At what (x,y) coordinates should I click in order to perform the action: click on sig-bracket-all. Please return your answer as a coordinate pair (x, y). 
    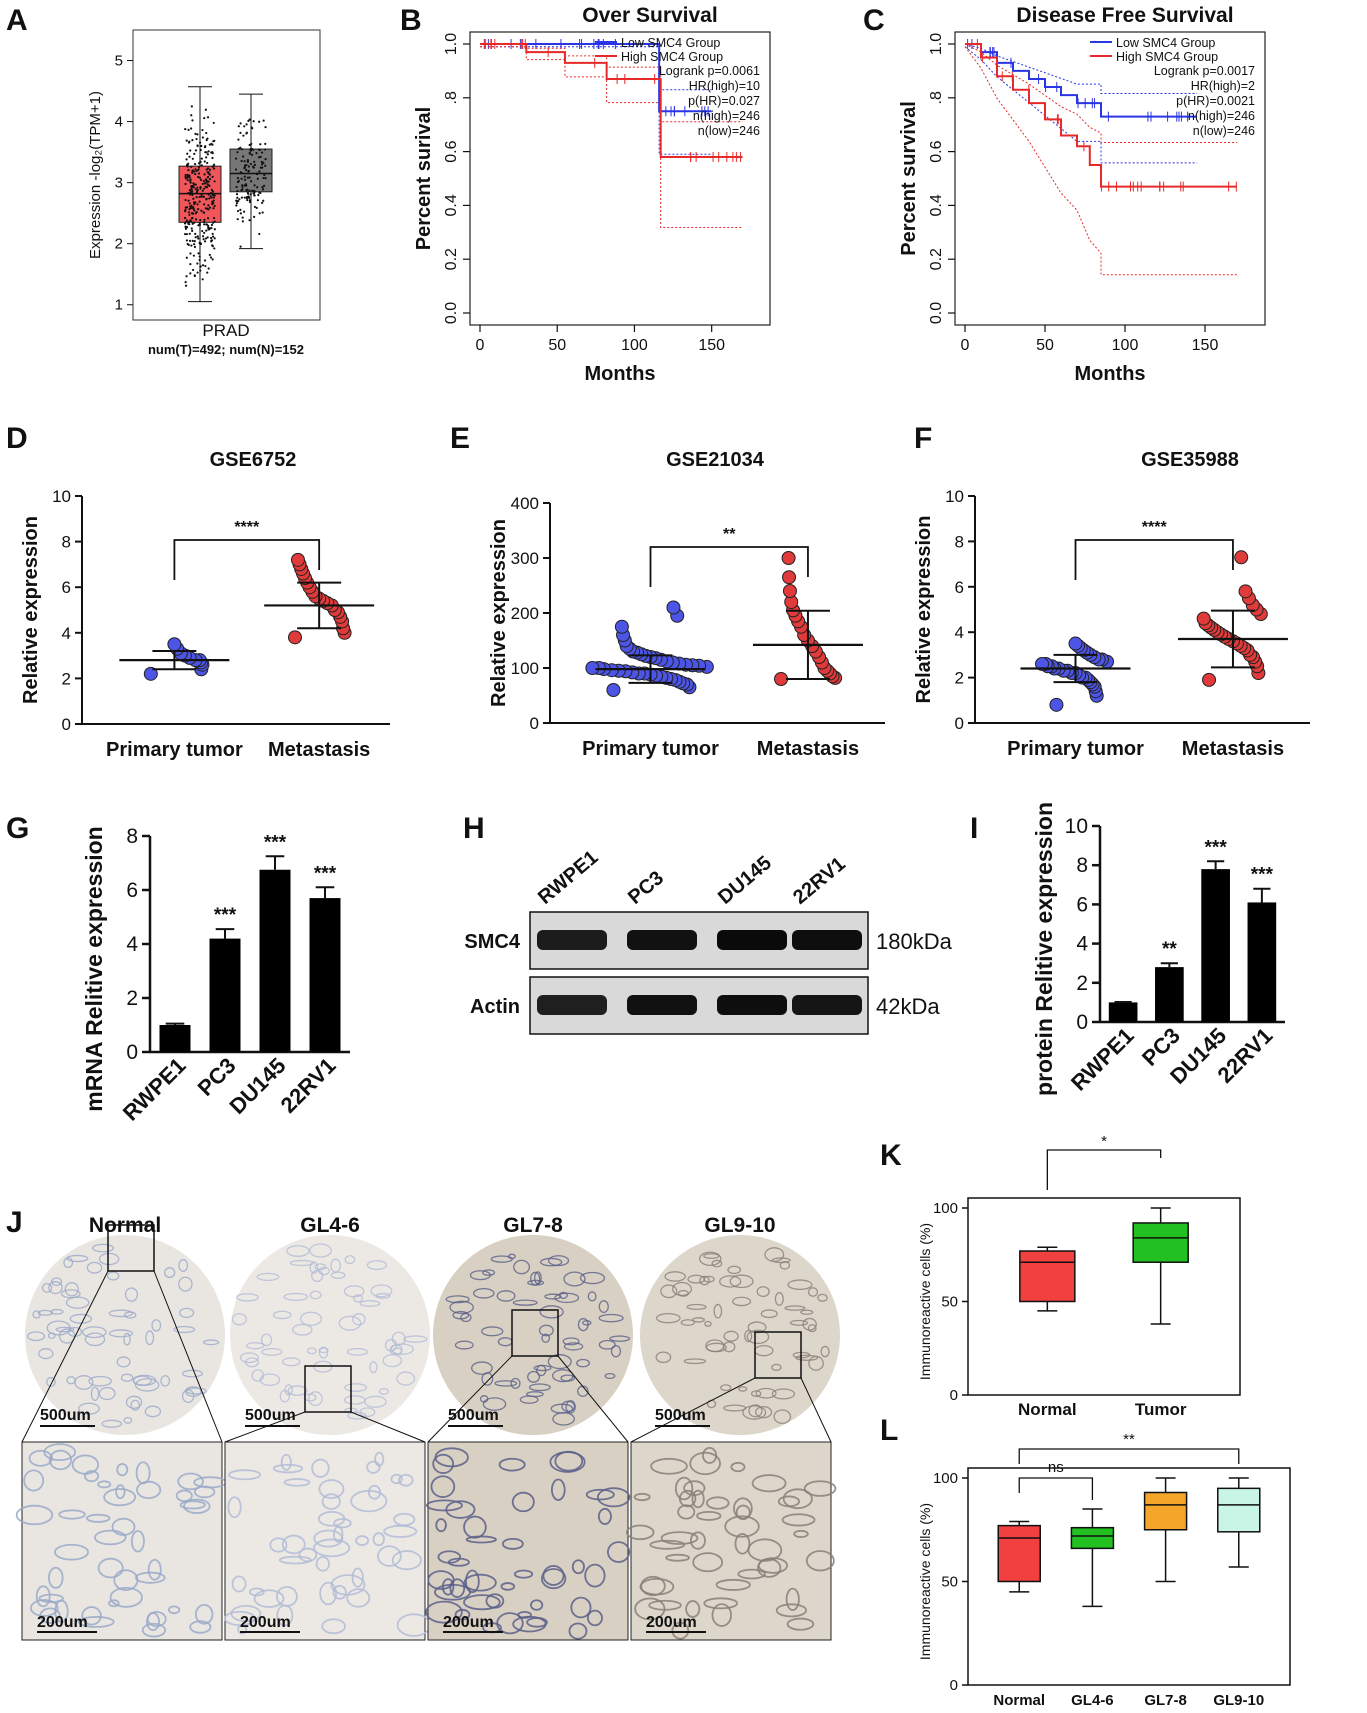
    Looking at the image, I should click on (1129, 1456).